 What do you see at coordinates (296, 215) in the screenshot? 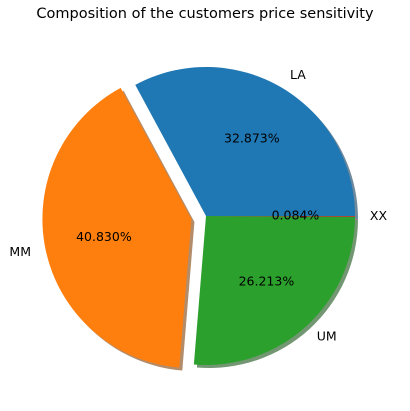
I see `slice-percent-xx: 0.084%` at bounding box center [296, 215].